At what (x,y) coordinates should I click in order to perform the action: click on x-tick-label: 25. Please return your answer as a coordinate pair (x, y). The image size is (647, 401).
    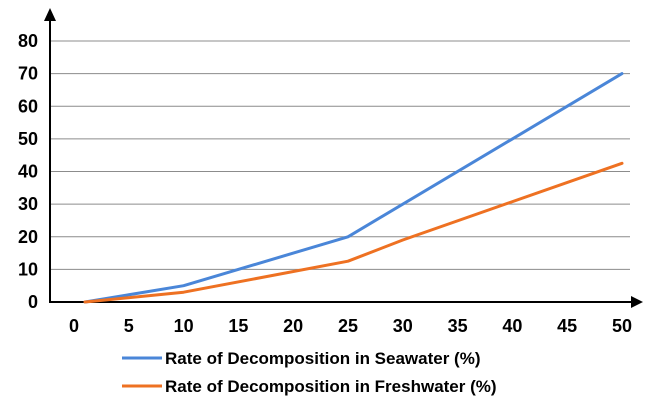
    Looking at the image, I should click on (348, 326).